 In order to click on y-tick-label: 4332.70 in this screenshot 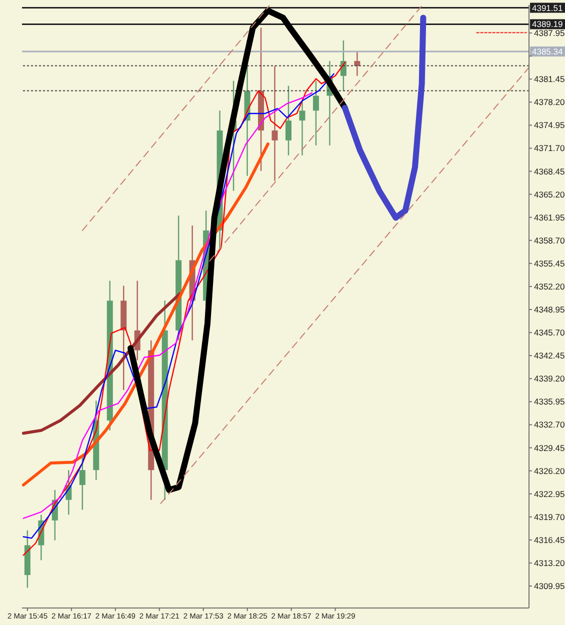, I will do `click(549, 425)`.